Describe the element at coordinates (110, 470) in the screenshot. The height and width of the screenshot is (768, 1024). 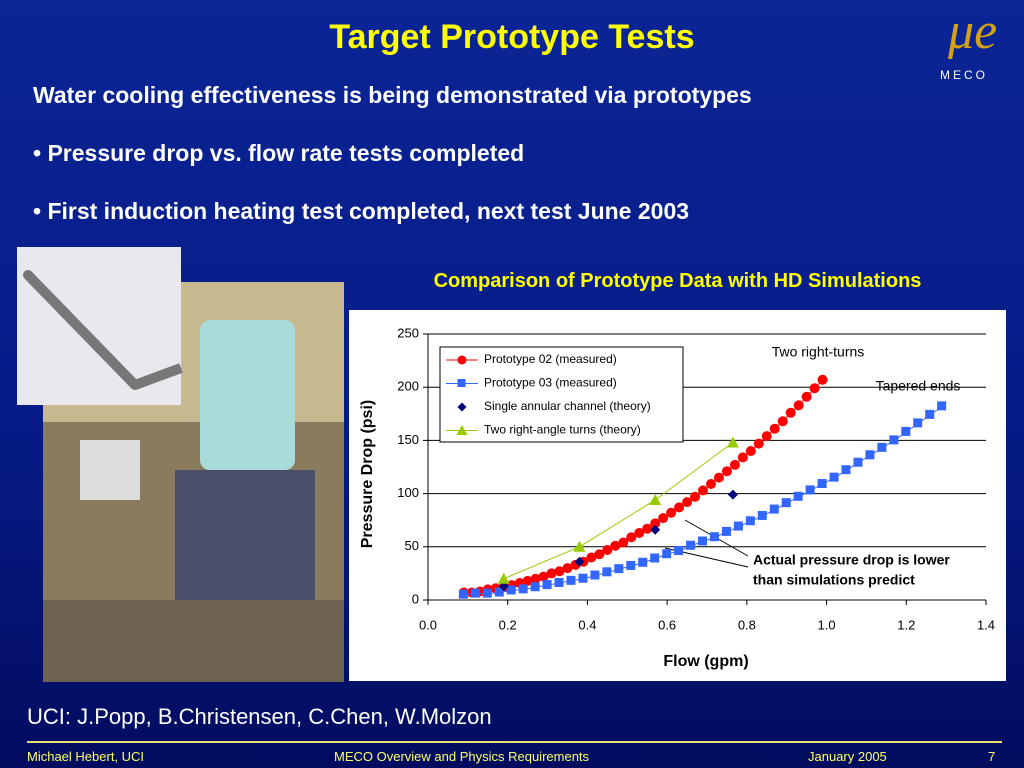
I see `monitor` at that location.